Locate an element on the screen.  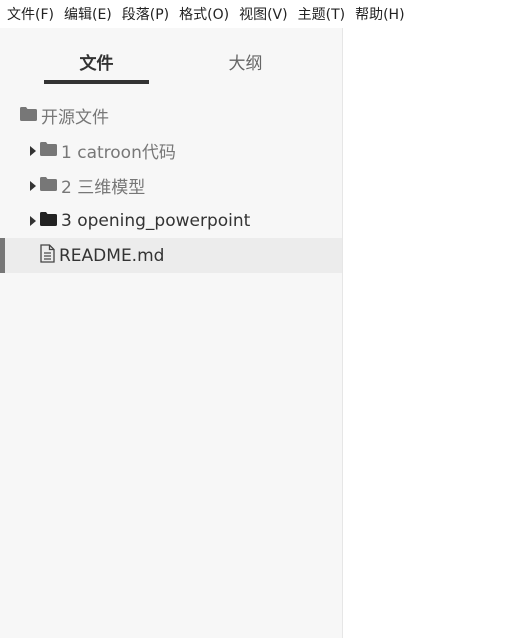
menu-theme: 主题(T) is located at coordinates (321, 15).